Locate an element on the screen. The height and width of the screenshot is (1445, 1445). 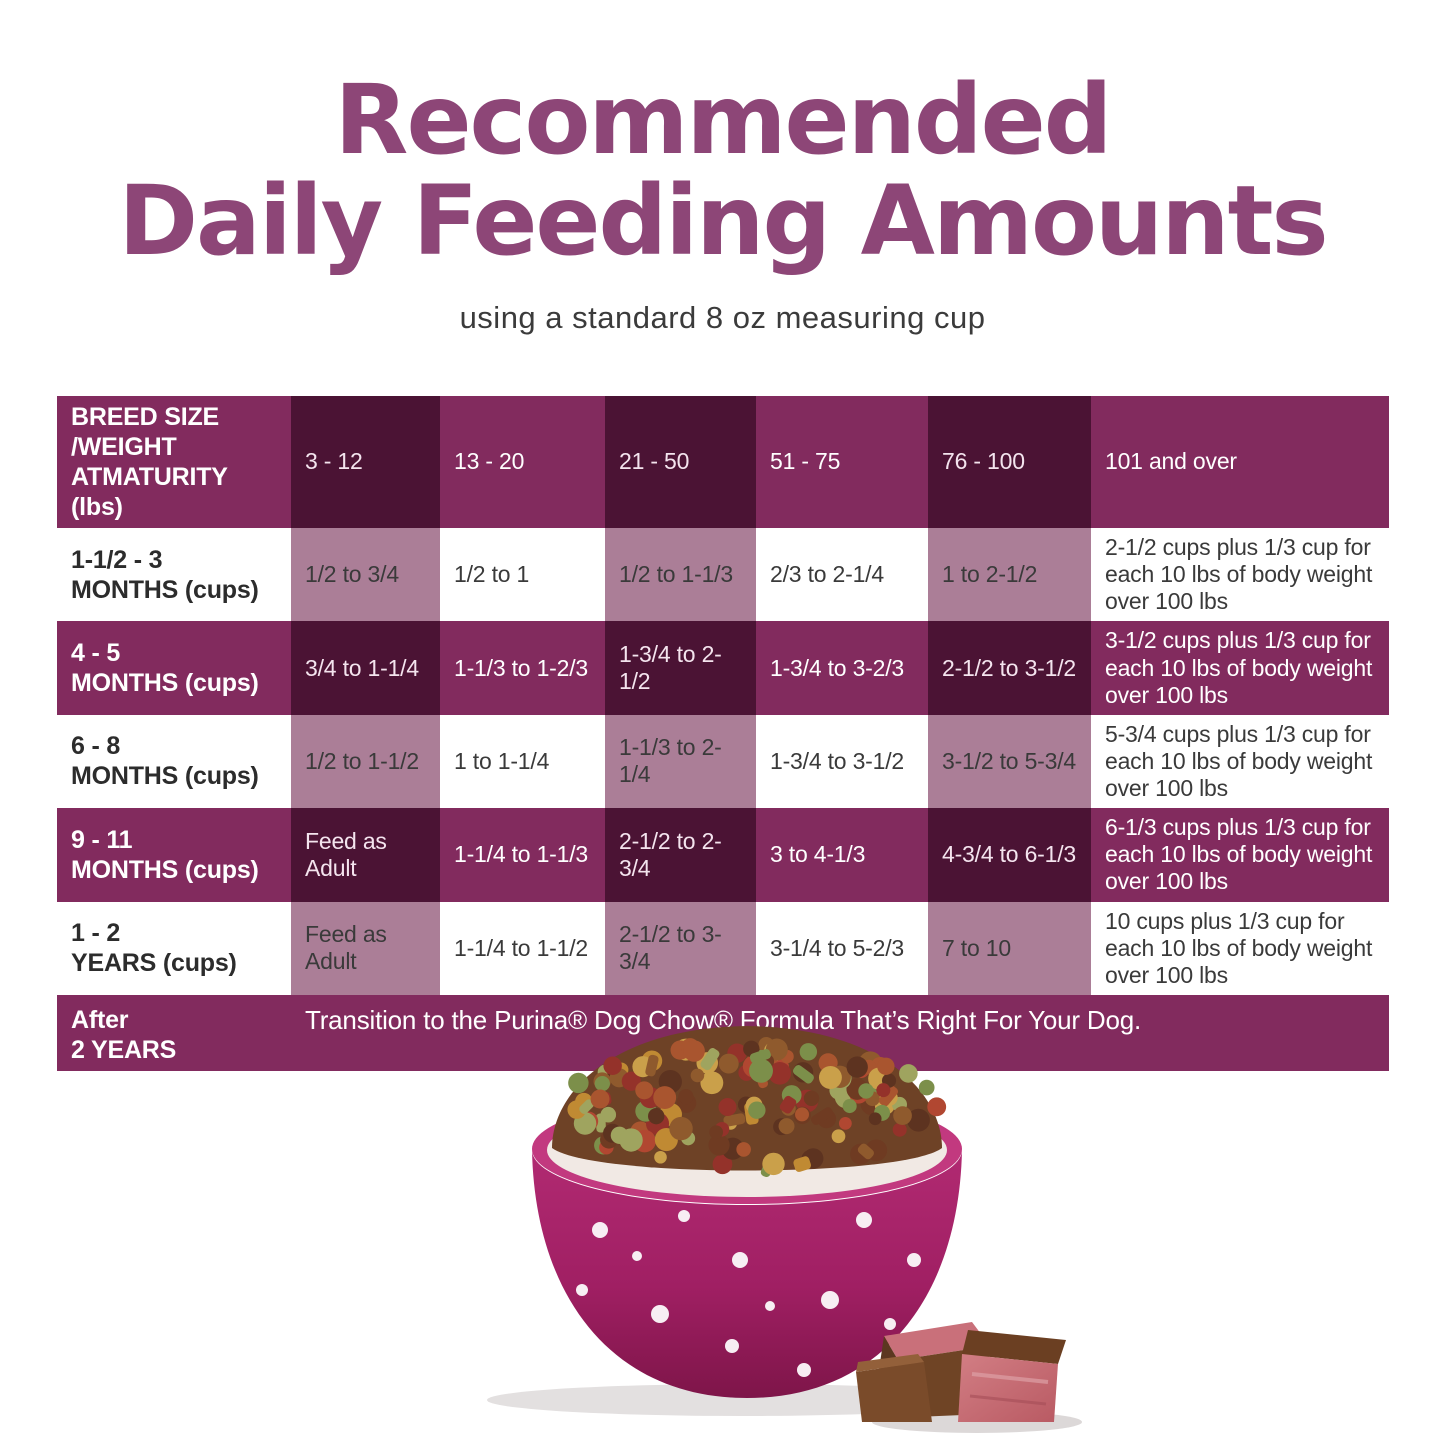
cell: 1/2 to 1-1/2 is located at coordinates (365, 761).